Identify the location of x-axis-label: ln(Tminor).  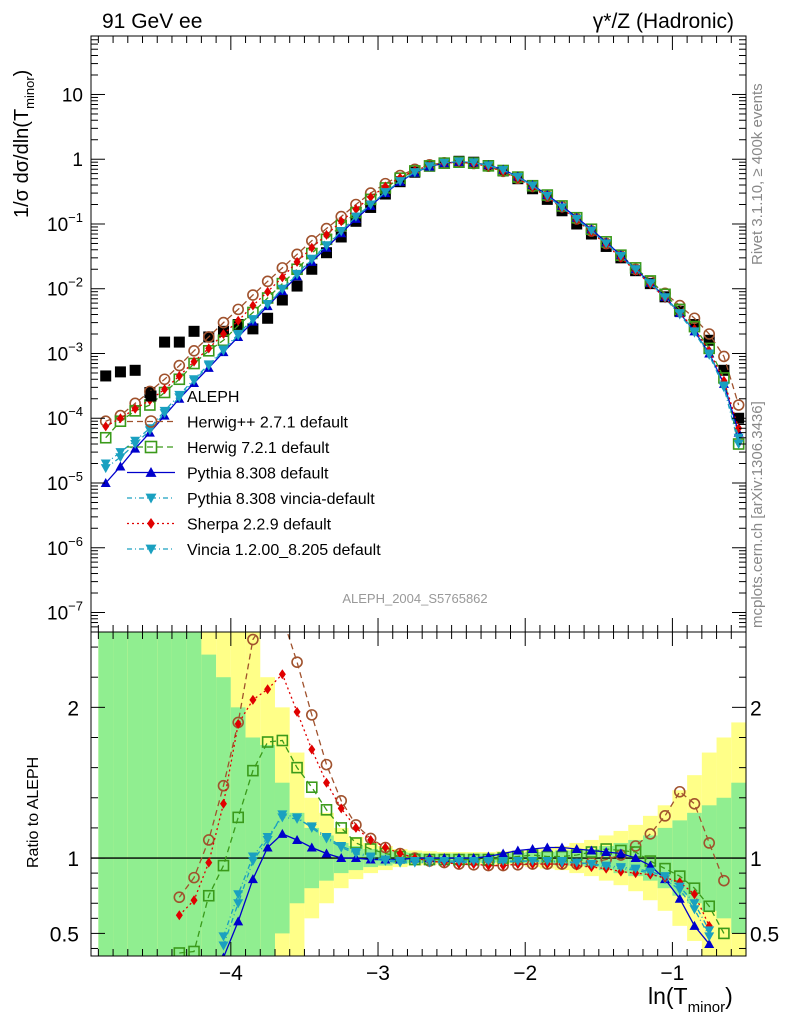
(690, 999).